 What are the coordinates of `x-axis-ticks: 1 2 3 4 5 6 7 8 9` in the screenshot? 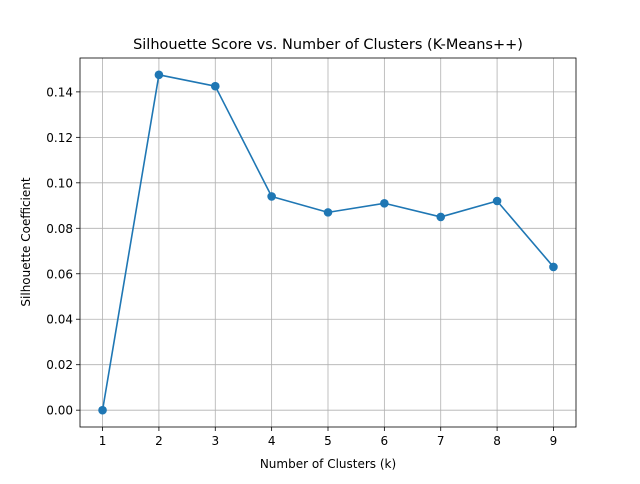 It's located at (328, 437).